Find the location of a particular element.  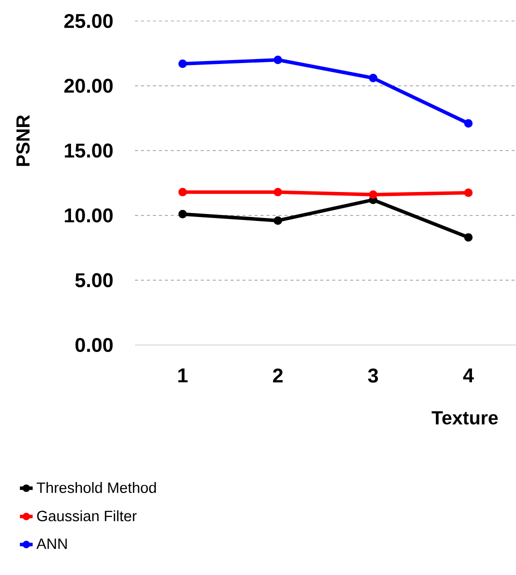

y-tick-label: 20.00 is located at coordinates (88, 85).